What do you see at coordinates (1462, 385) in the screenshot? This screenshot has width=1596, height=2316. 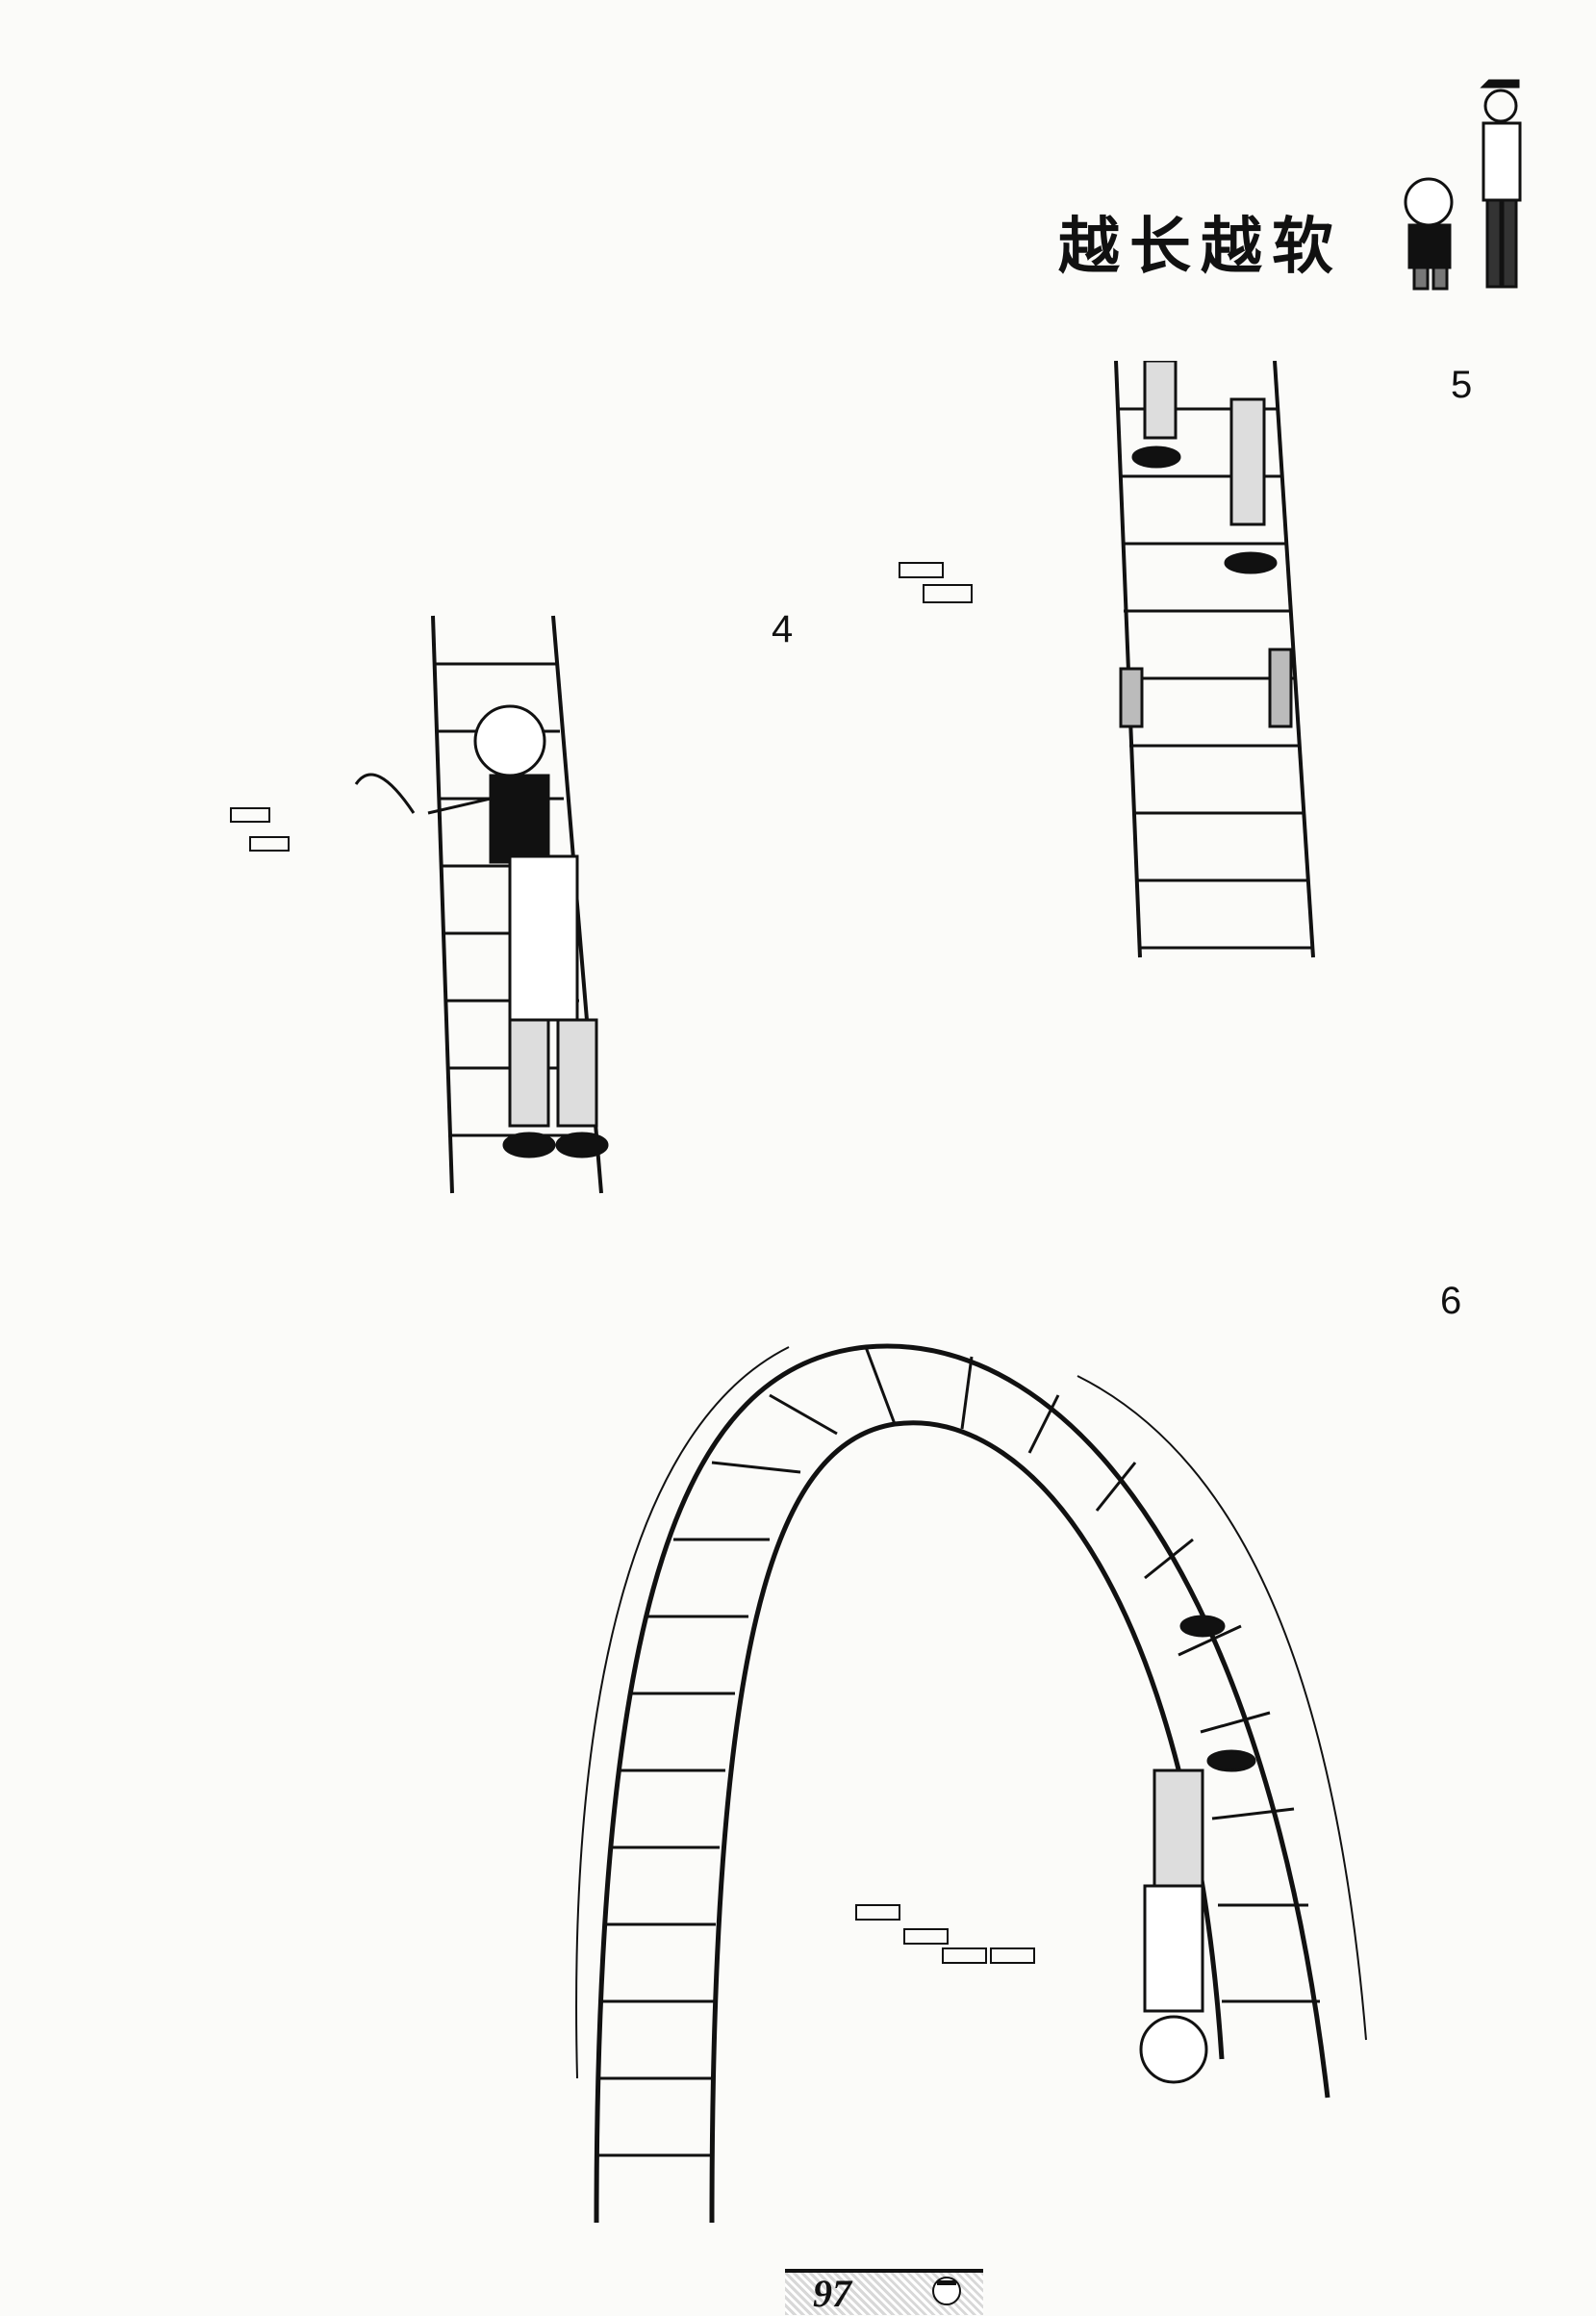 I see `panel-number-5: 5` at bounding box center [1462, 385].